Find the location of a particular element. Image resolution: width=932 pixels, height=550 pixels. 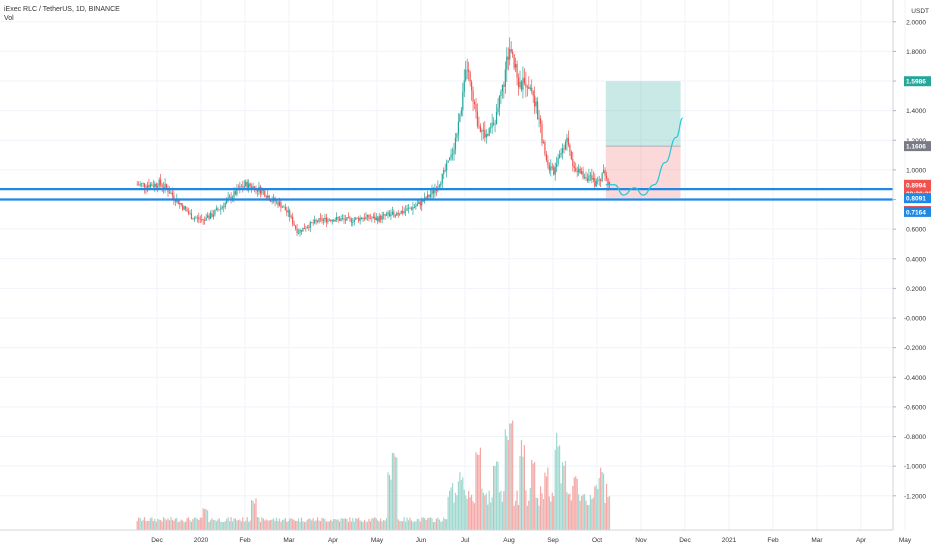

x-tick-label: 2020 is located at coordinates (201, 540).